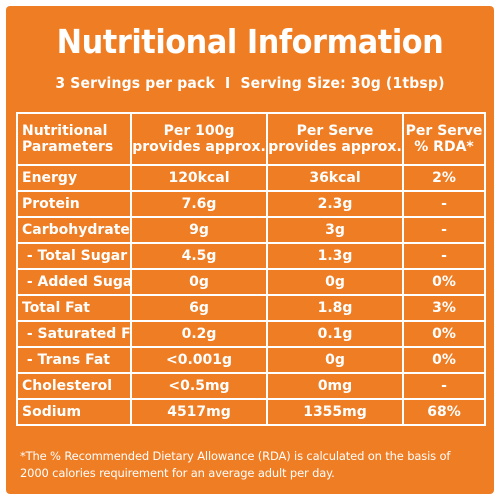 This screenshot has height=500, width=500. I want to click on row-parameter: - Total Sugar, so click(74, 256).